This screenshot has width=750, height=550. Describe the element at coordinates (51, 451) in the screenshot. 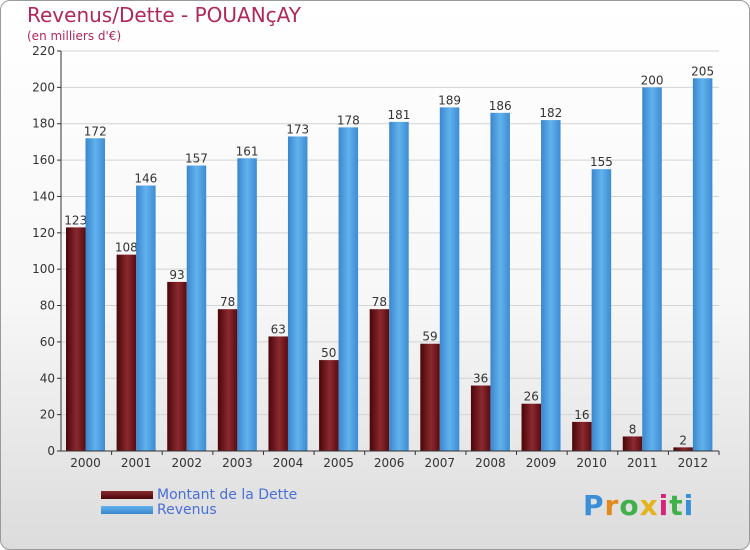

I see `y-tick-label: 0` at that location.